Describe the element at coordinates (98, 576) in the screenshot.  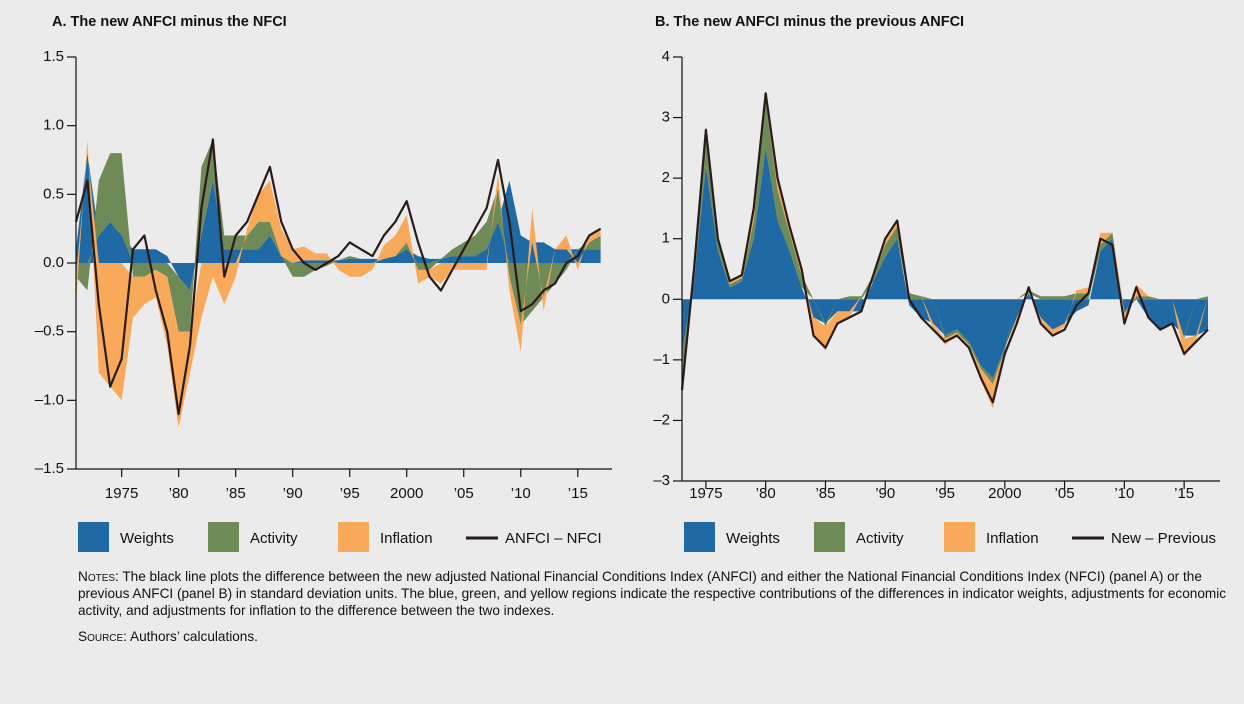
I see `notes-label: Notes:` at that location.